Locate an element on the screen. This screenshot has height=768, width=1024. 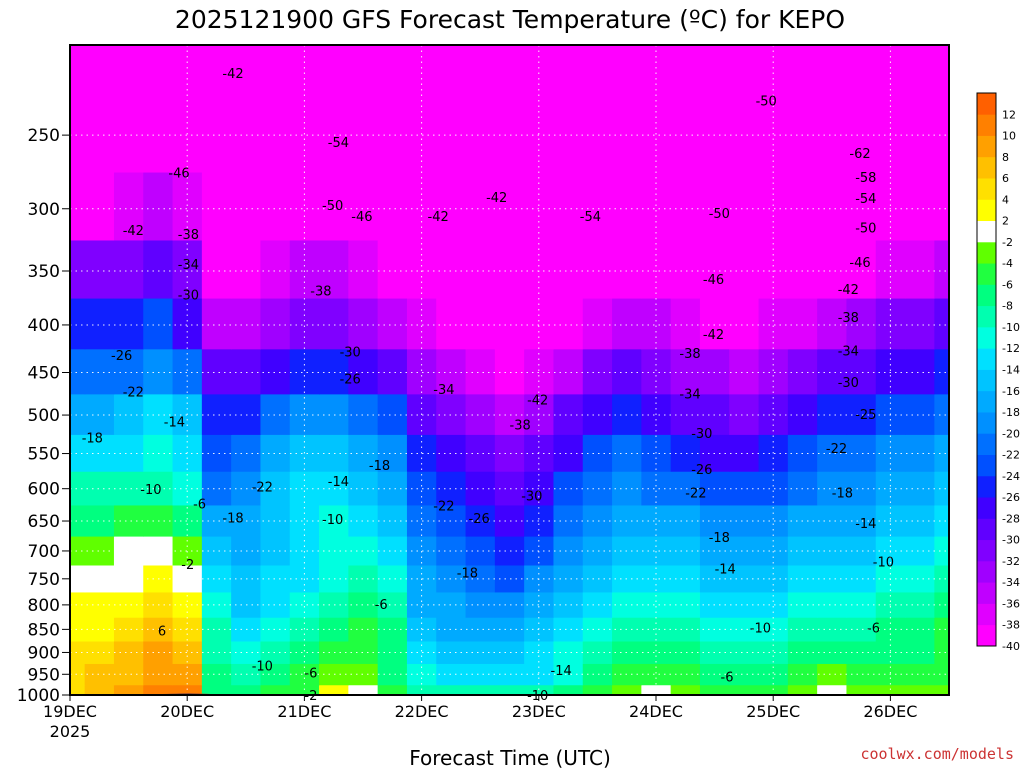
contour-label: -50 is located at coordinates (766, 101).